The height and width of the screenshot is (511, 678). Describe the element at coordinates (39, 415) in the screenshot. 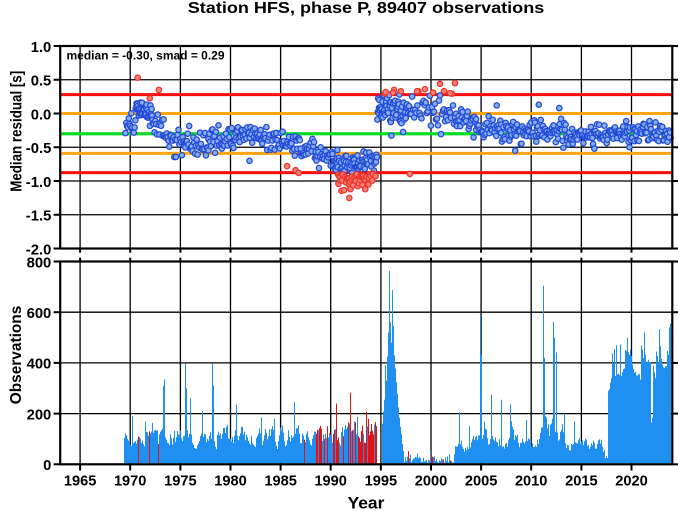

I see `svg-text: 200` at that location.